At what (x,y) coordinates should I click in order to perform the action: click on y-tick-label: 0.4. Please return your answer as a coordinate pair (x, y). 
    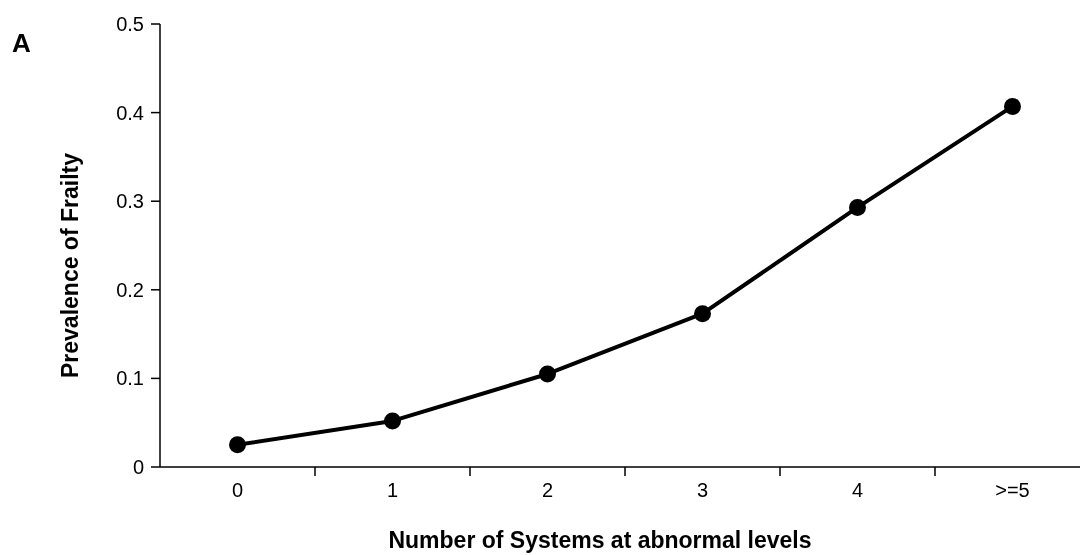
    Looking at the image, I should click on (130, 112).